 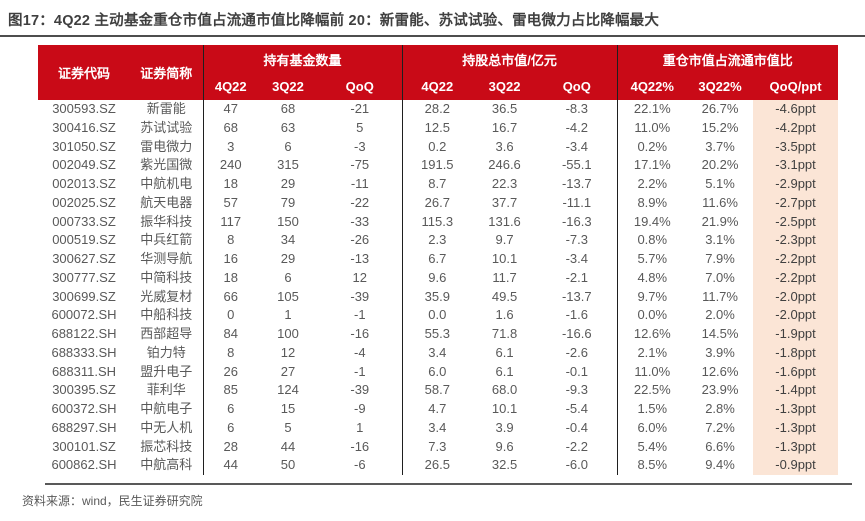 What do you see at coordinates (504, 465) in the screenshot?
I see `cell-value-3q22: 32.5` at bounding box center [504, 465].